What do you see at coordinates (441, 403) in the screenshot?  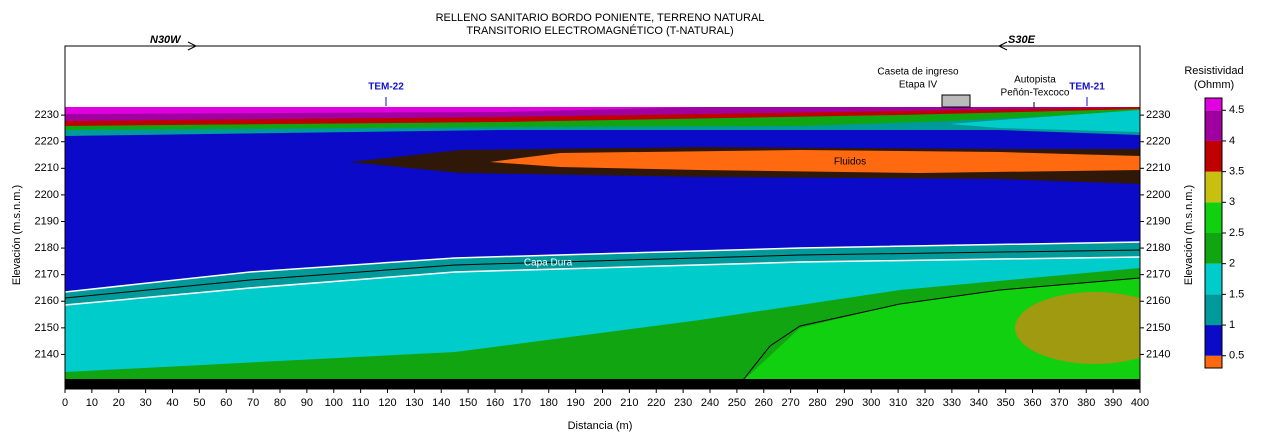 I see `x-tick-label: 140` at bounding box center [441, 403].